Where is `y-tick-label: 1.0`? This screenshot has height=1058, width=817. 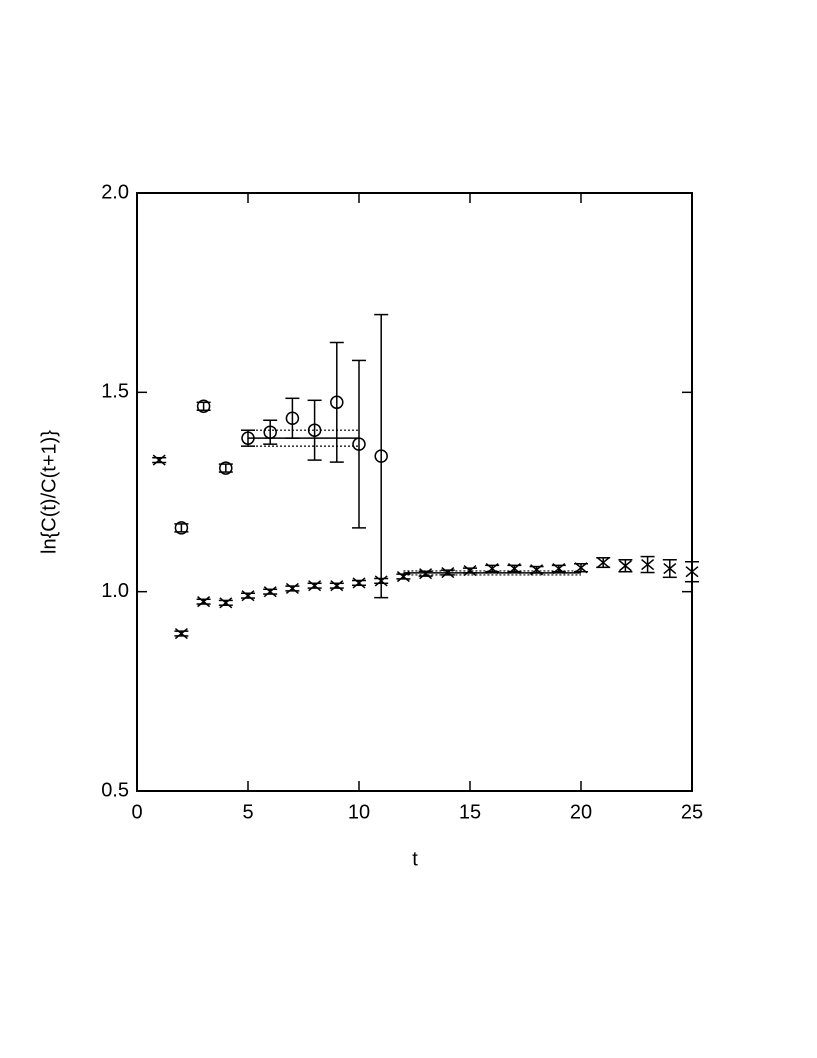 y-tick-label: 1.0 is located at coordinates (115, 591).